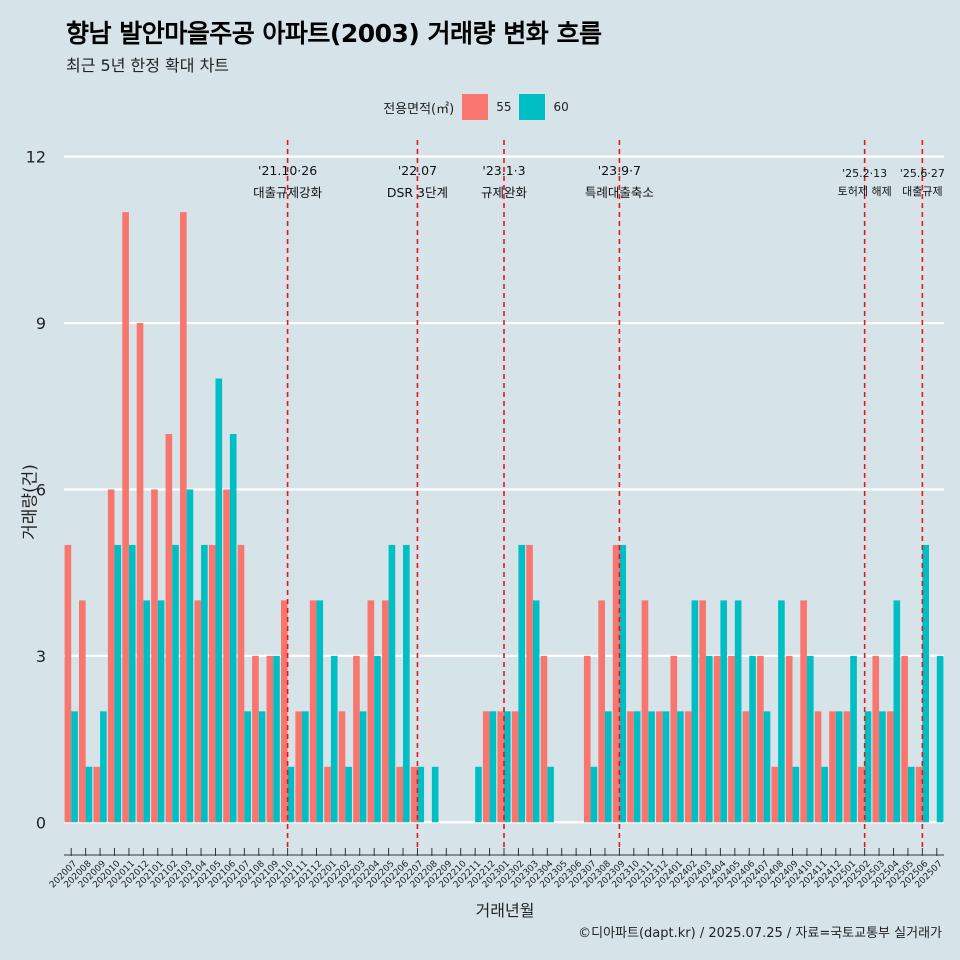 The image size is (960, 960). Describe the element at coordinates (922, 173) in the screenshot. I see `event-date-label: '25.6·27` at that location.